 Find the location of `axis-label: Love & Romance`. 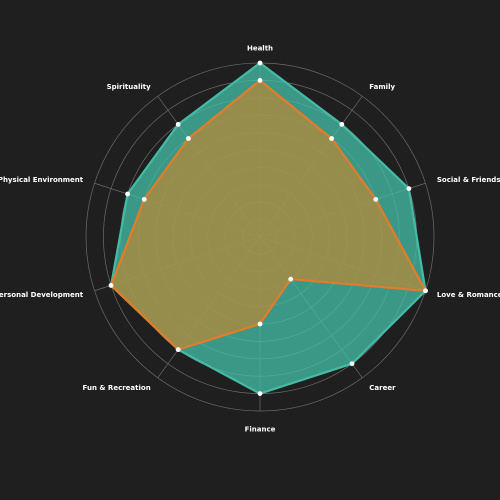

axis-label: Love & Romance is located at coordinates (468, 295).